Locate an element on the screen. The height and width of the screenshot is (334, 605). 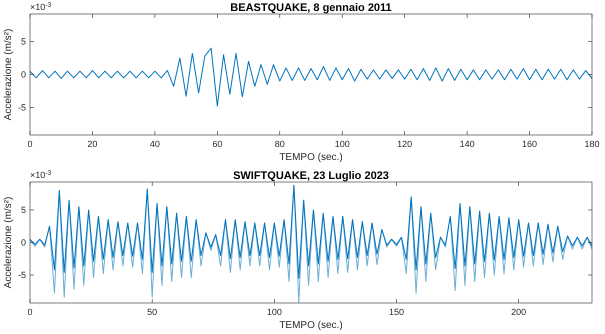
x-tick-label: 60 is located at coordinates (217, 144).